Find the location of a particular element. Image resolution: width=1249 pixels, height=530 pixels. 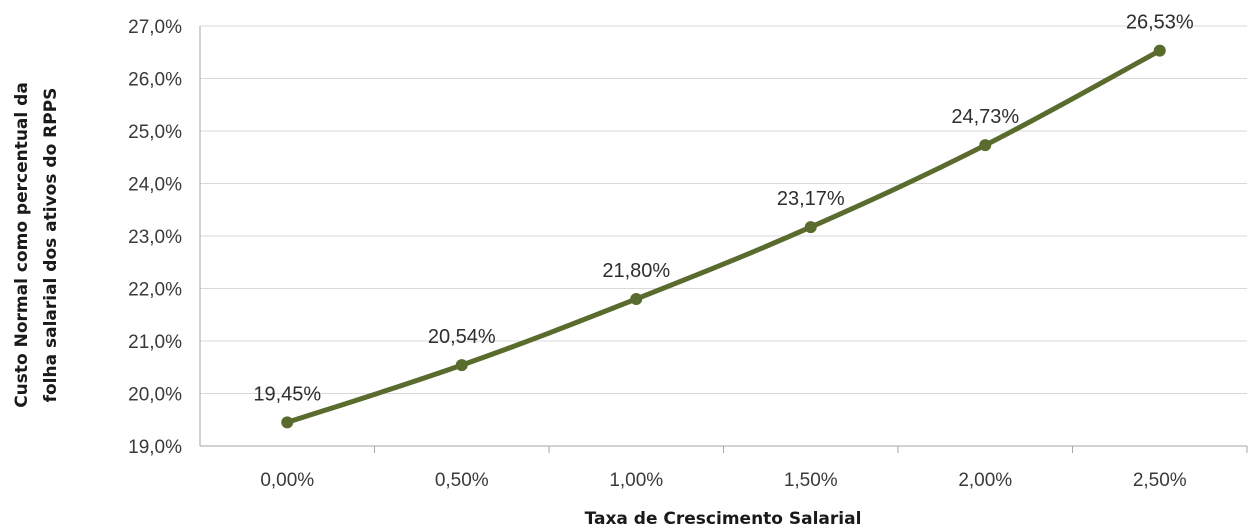

data-label: 21,80% is located at coordinates (636, 271).